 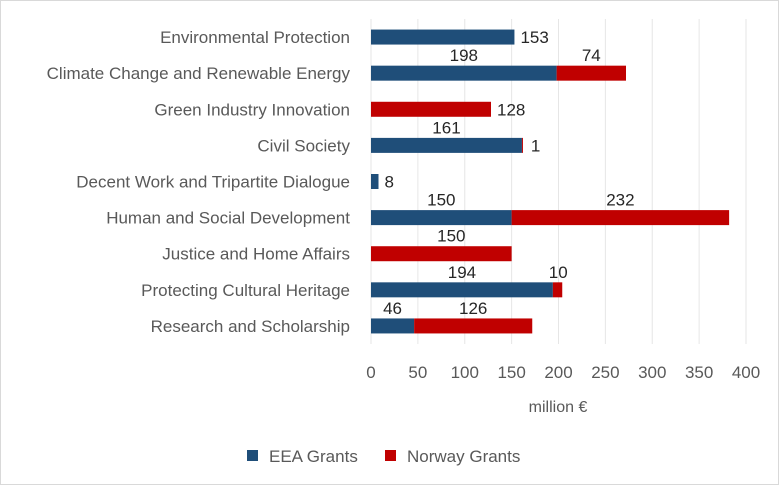 What do you see at coordinates (464, 55) in the screenshot?
I see `data-label: 198` at bounding box center [464, 55].